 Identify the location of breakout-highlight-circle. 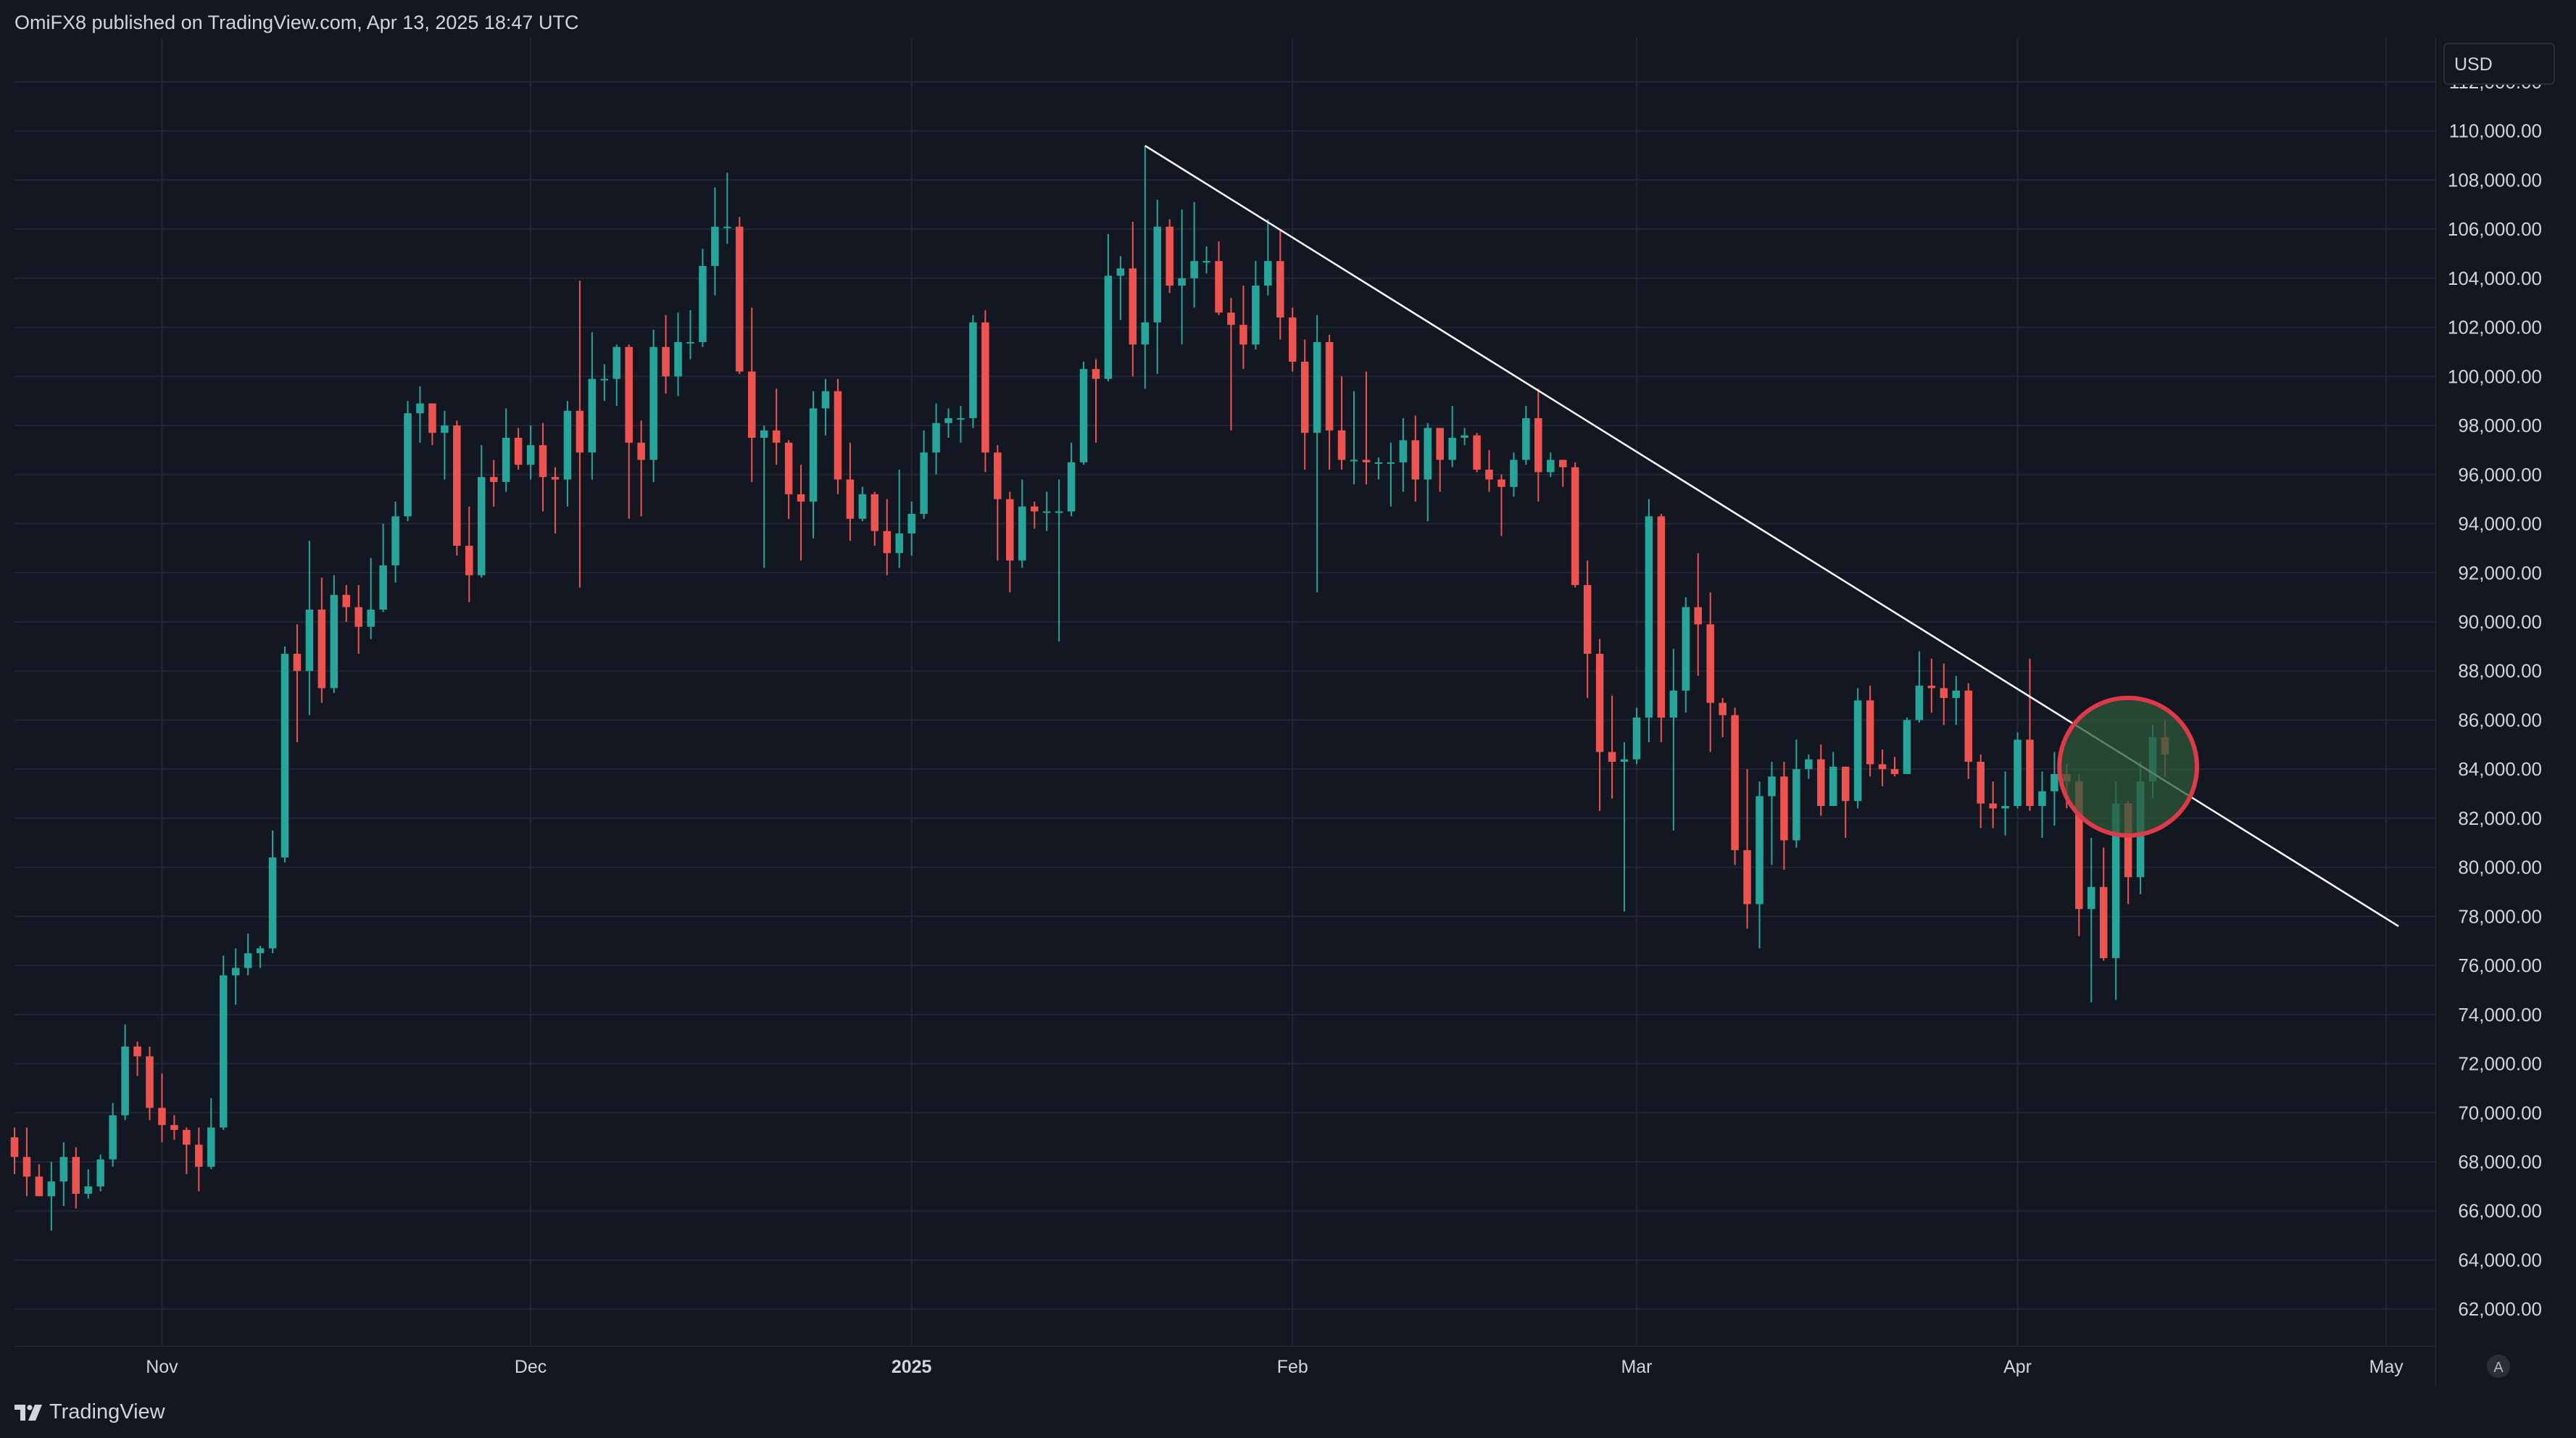
(2128, 767).